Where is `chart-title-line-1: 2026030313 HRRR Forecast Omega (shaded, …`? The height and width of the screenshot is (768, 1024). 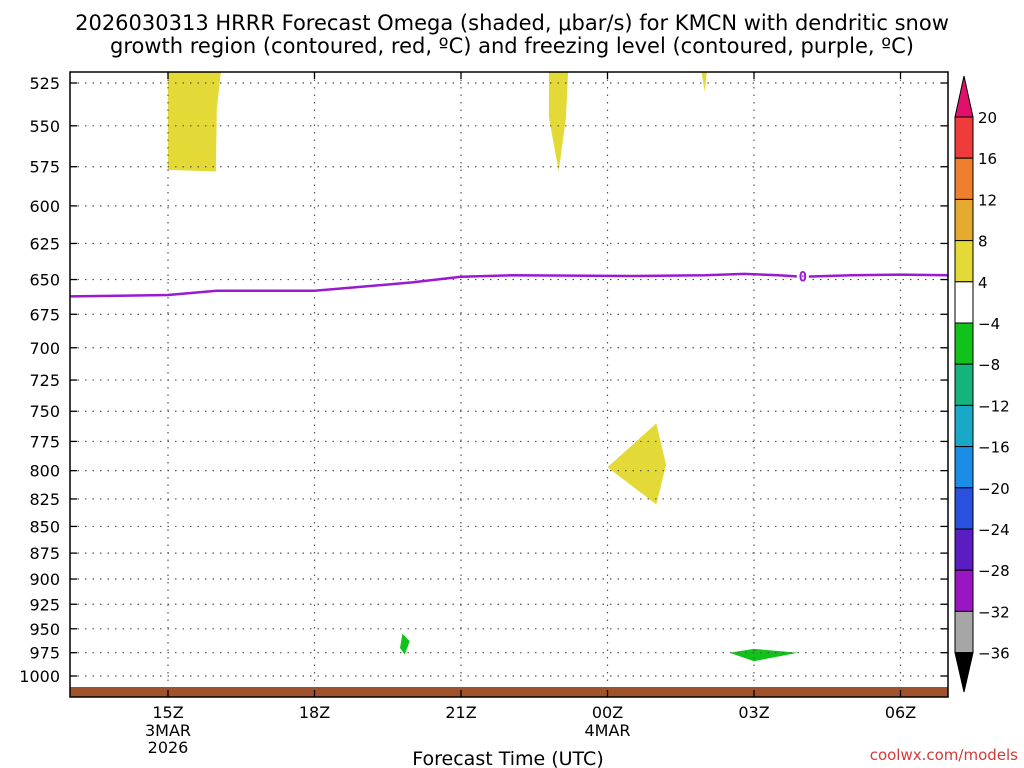
chart-title-line-1: 2026030313 HRRR Forecast Omega (shaded, … is located at coordinates (512, 23).